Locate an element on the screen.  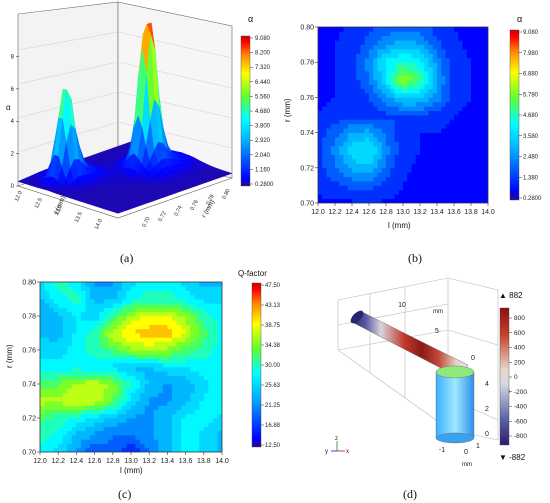
colorbar-tick-label: 3.800 is located at coordinates (263, 127).